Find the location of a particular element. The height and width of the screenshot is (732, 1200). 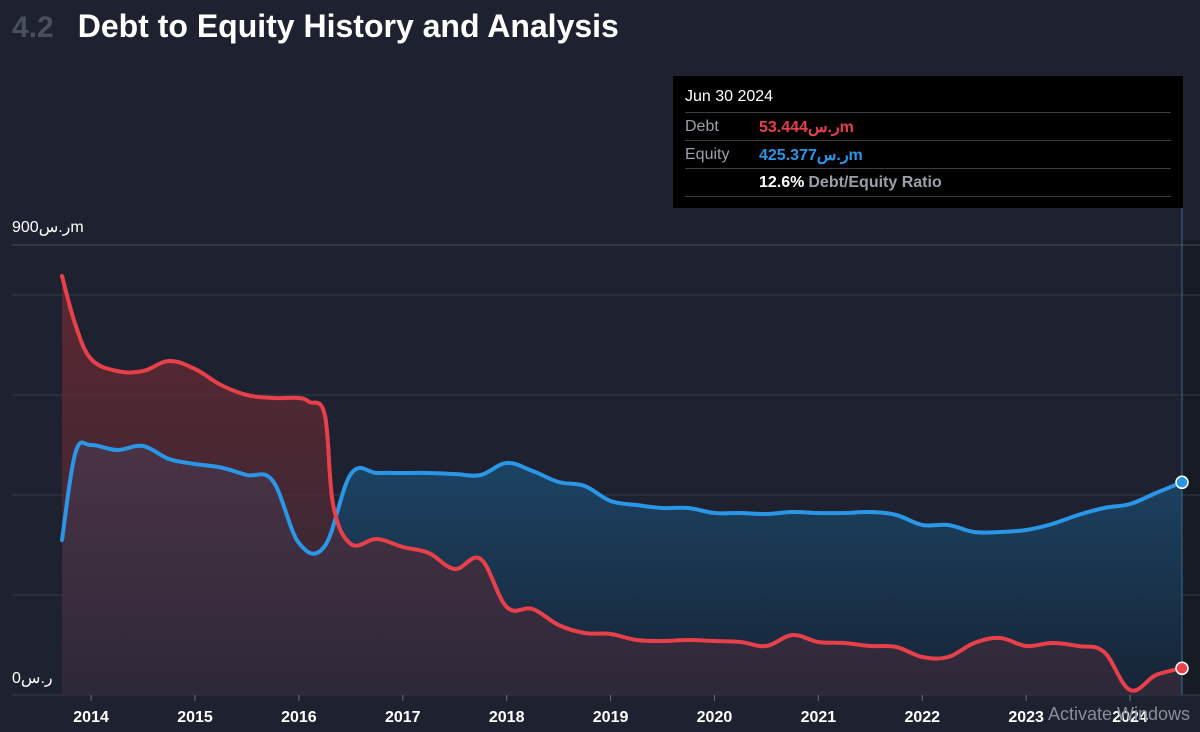

tooltip-debt-row: Debt 53.444ر.سm is located at coordinates (928, 126).